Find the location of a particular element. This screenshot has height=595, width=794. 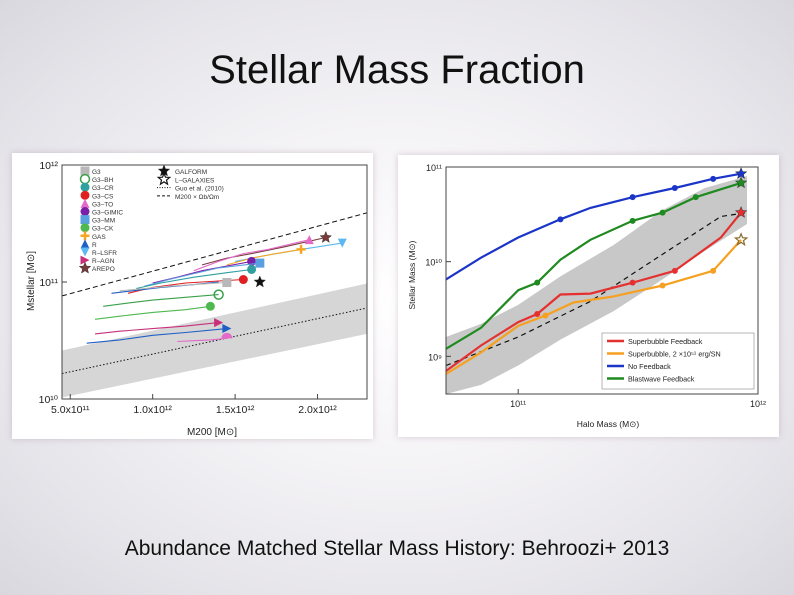

left-y-tick-label-2: 10¹² is located at coordinates (48, 166).